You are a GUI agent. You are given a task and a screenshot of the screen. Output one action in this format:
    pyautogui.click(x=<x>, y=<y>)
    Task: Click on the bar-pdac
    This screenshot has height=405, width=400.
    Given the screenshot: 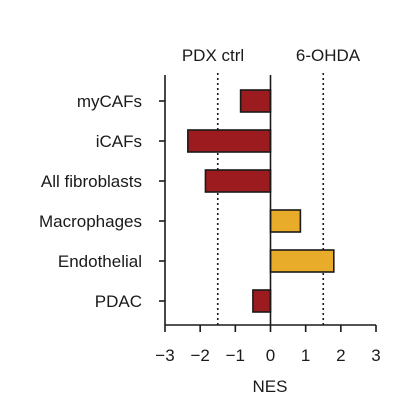 What is the action you would take?
    pyautogui.click(x=262, y=301)
    